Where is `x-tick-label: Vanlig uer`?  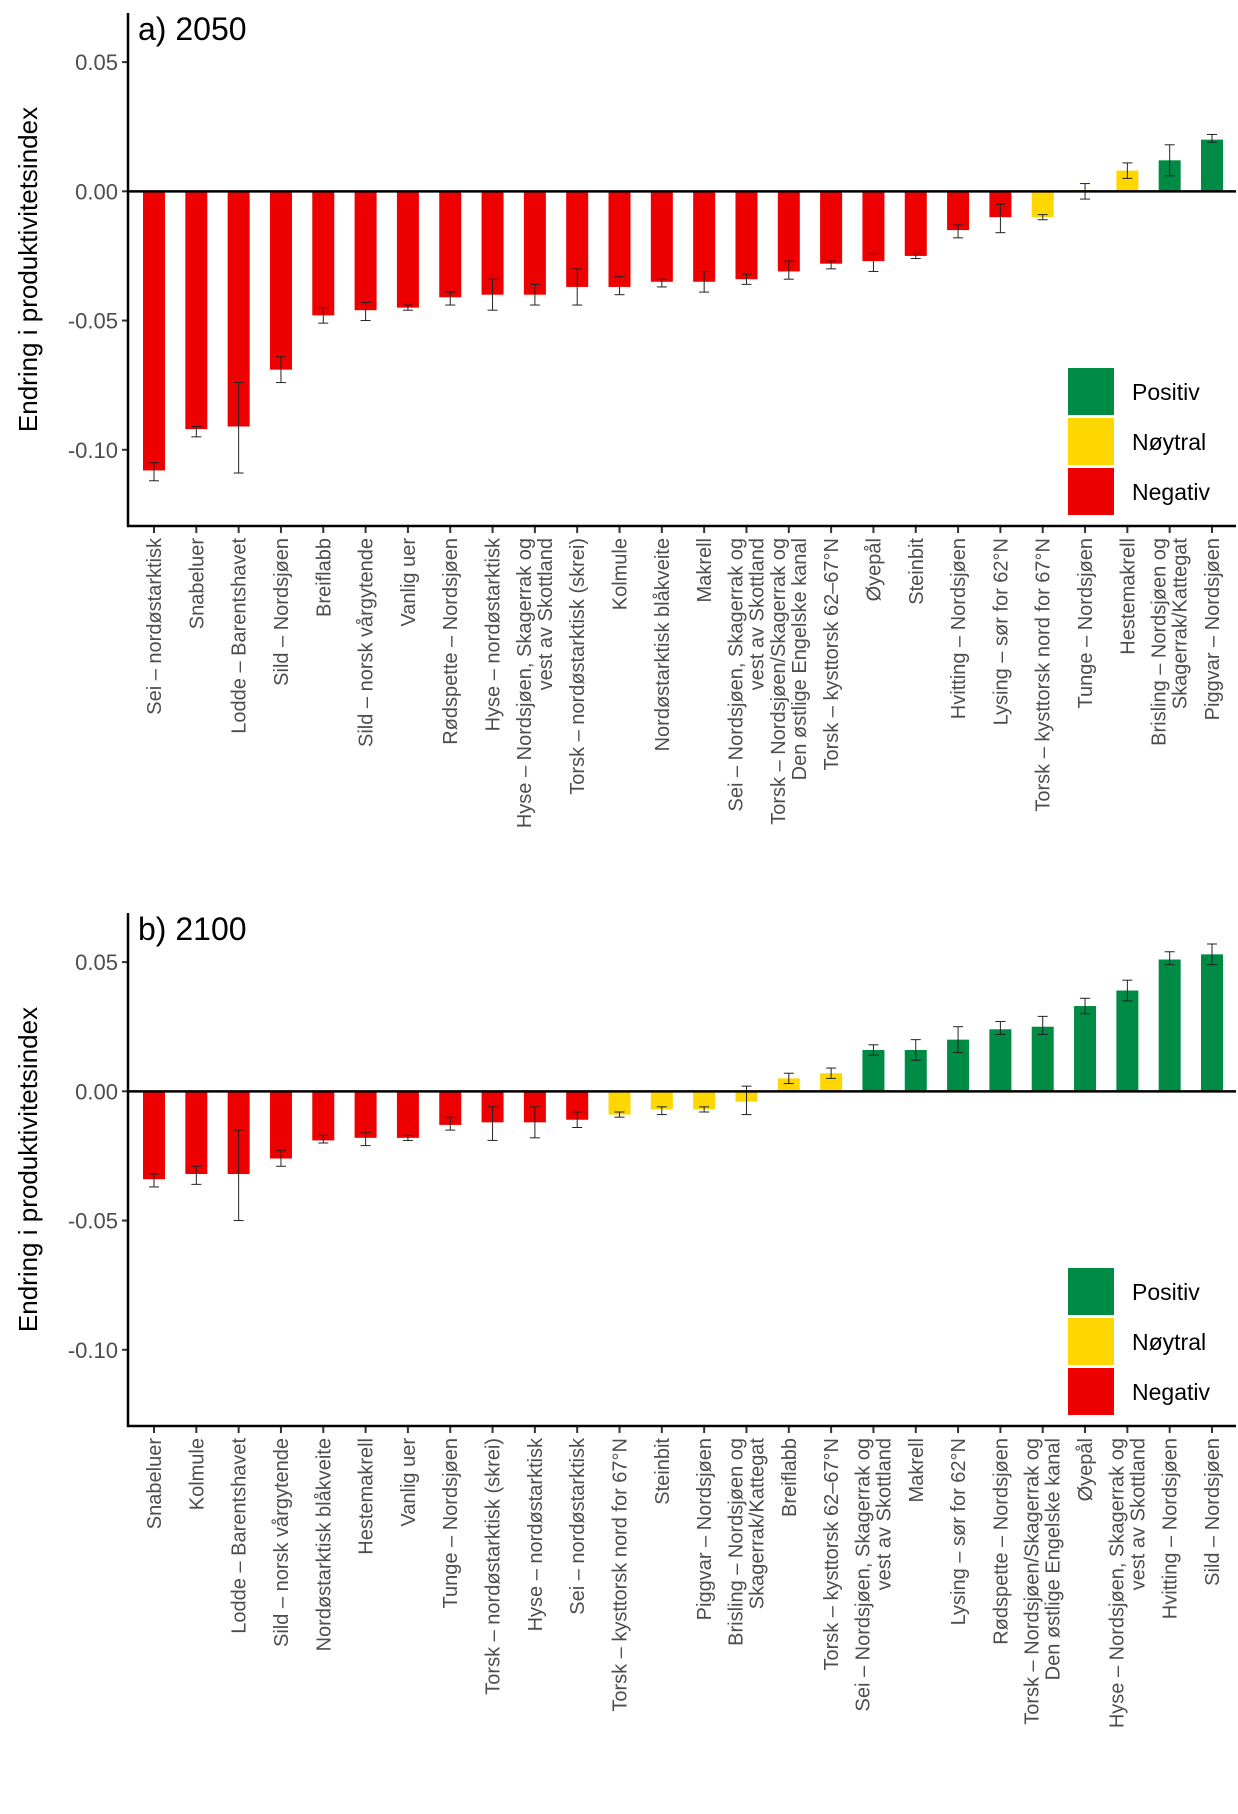
x-tick-label: Vanlig uer is located at coordinates (409, 582).